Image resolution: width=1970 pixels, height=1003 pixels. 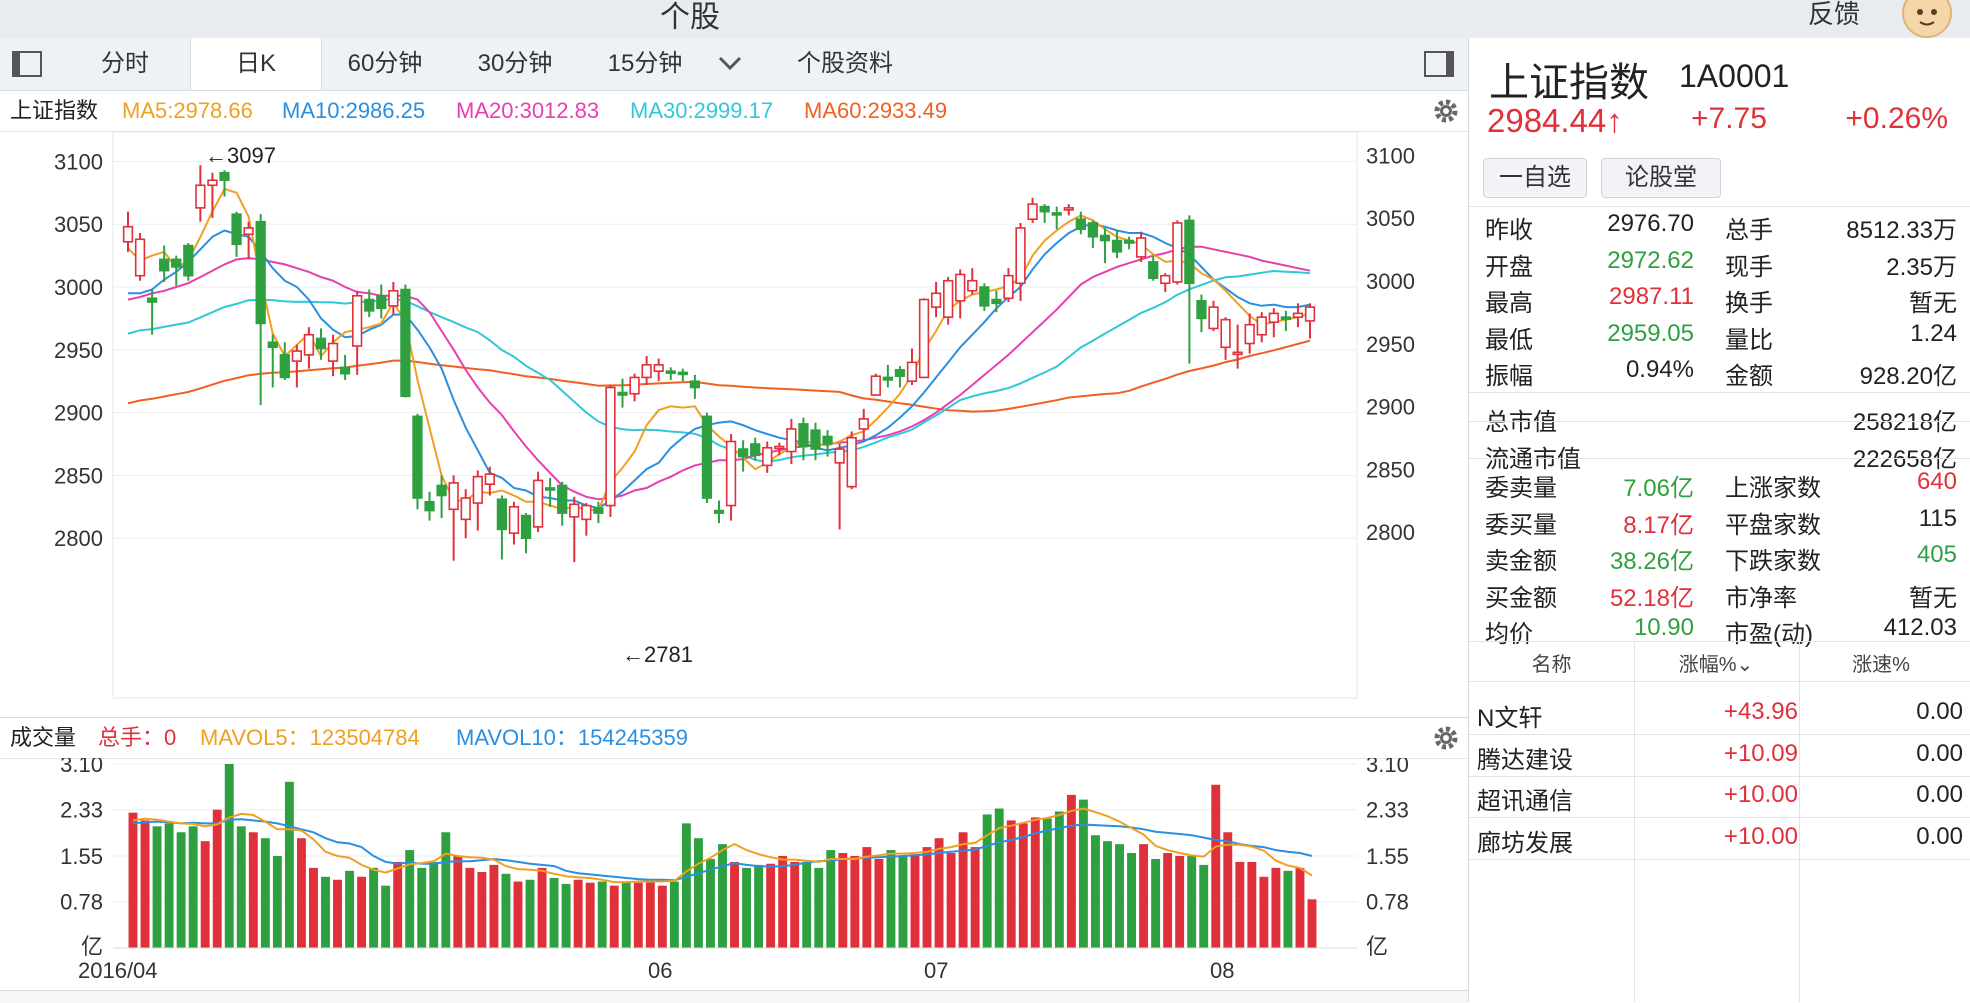 What do you see at coordinates (187, 110) in the screenshot?
I see `legend-ma5: MA5:2978.66` at bounding box center [187, 110].